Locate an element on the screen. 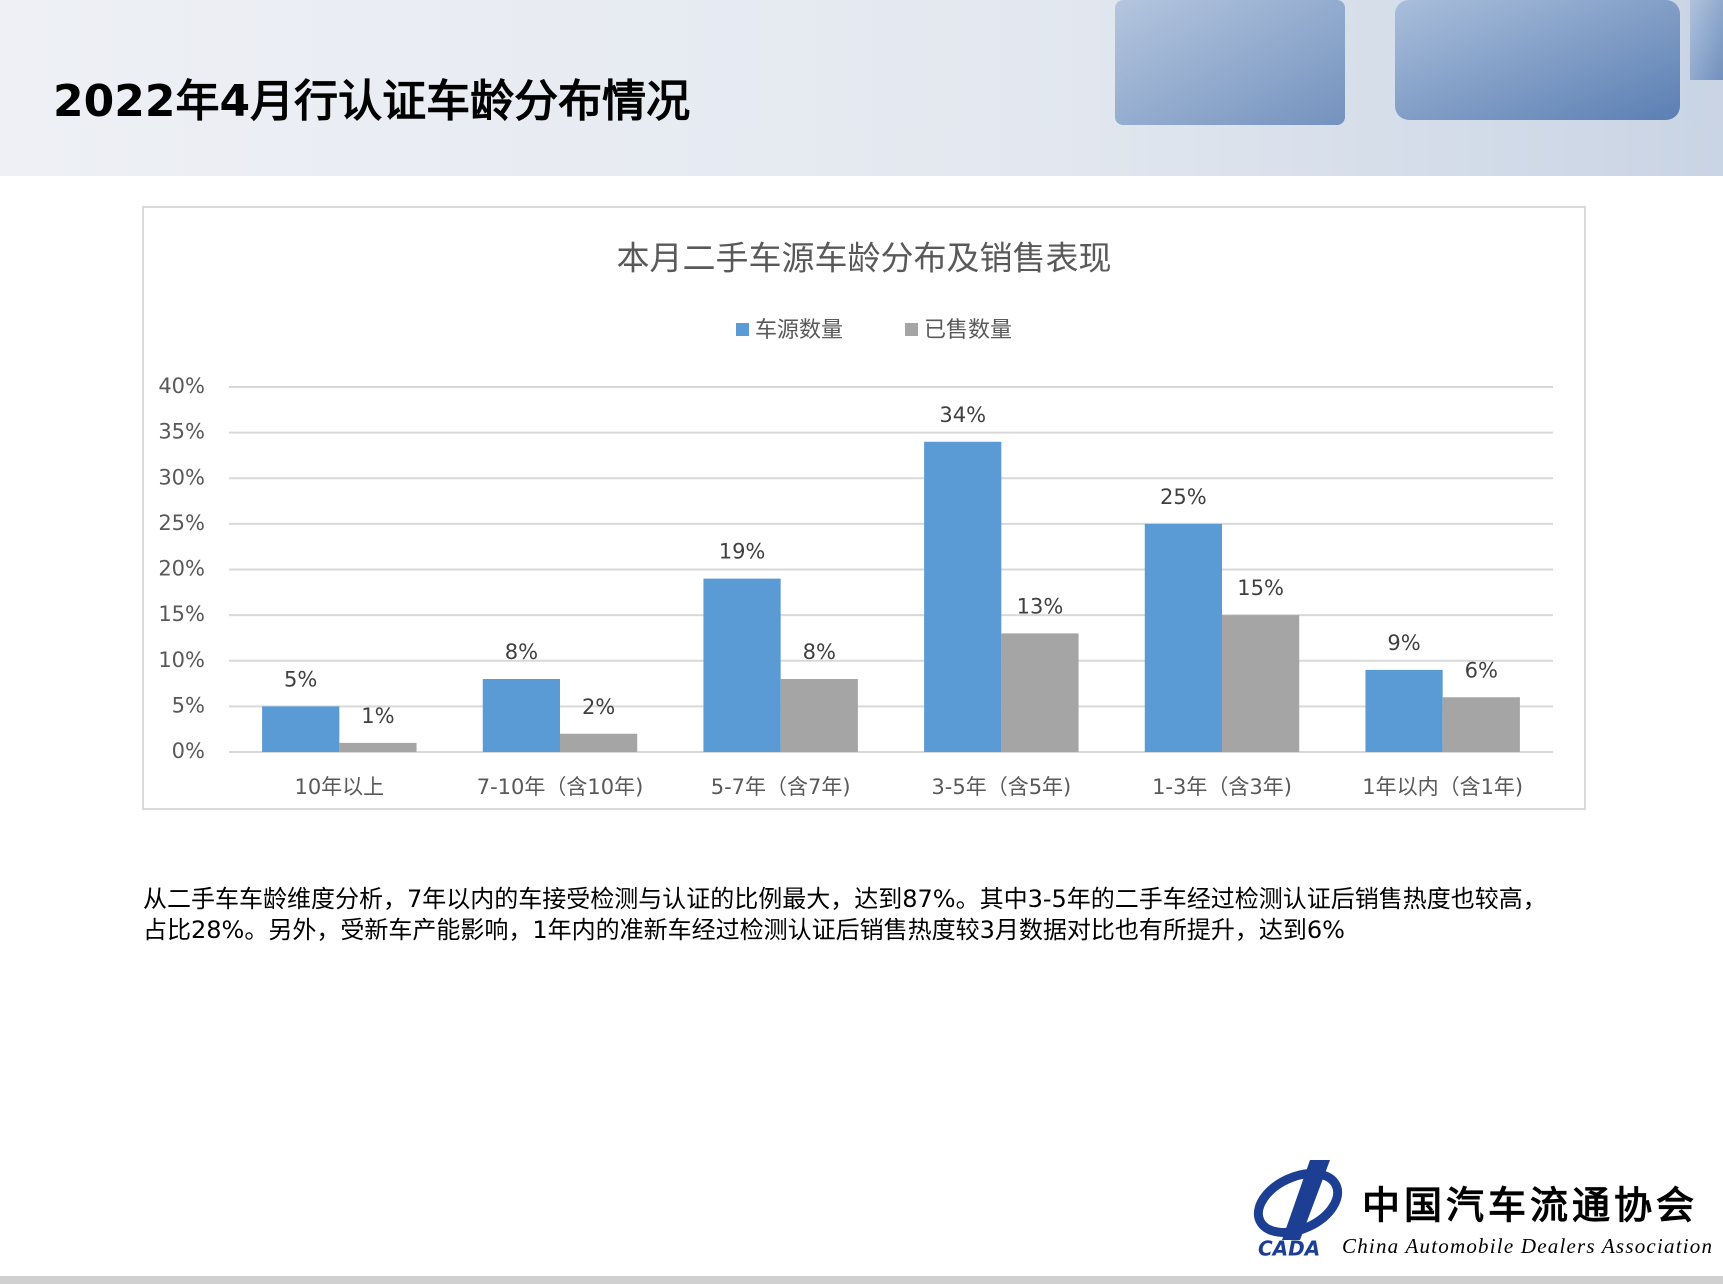 This screenshot has width=1723, height=1284. legend-label: 已售数量 is located at coordinates (968, 330).